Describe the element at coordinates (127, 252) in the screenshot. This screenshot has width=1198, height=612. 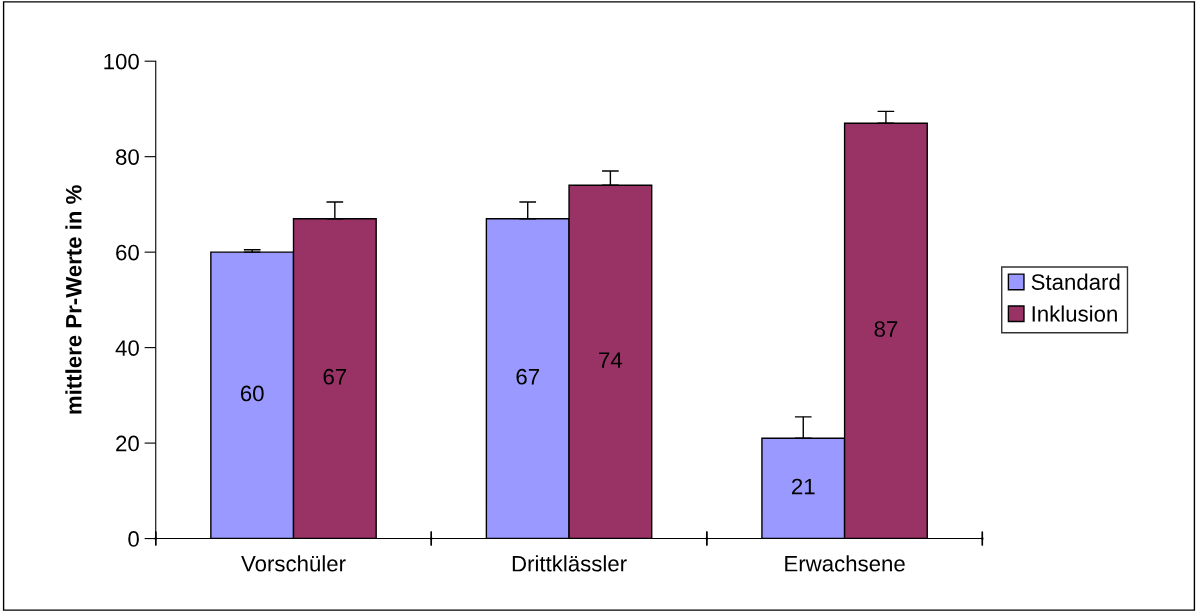
I see `y-tick-label: 60` at that location.